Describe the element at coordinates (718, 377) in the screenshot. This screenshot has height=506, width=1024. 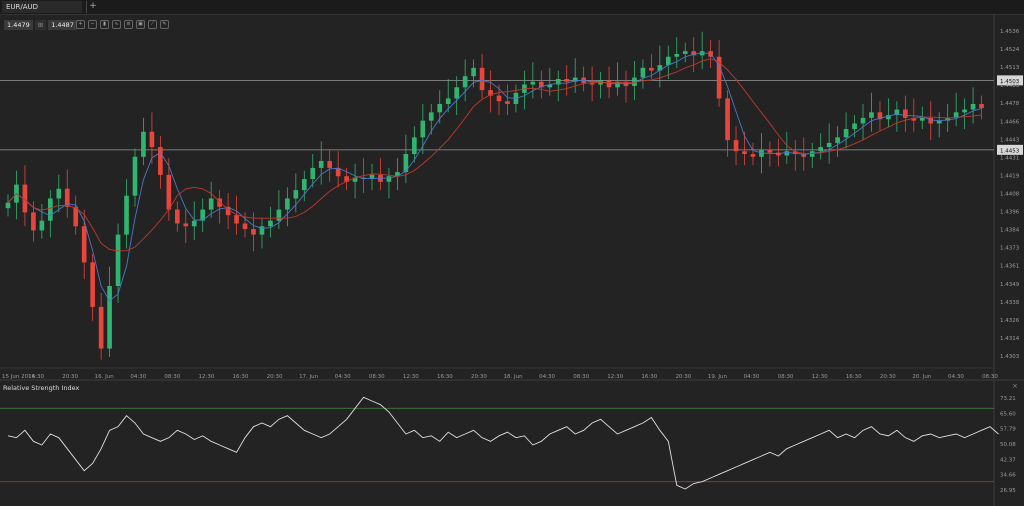
I see `time-tick-label: 19. Jun` at that location.